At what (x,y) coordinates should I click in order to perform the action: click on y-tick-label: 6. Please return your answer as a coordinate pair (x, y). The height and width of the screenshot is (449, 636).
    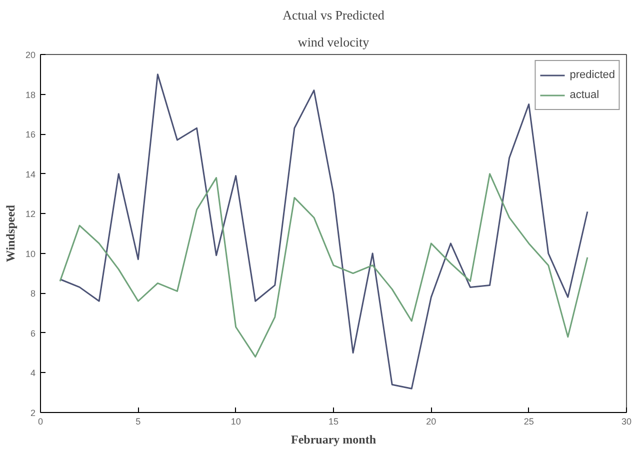
    Looking at the image, I should click on (33, 333).